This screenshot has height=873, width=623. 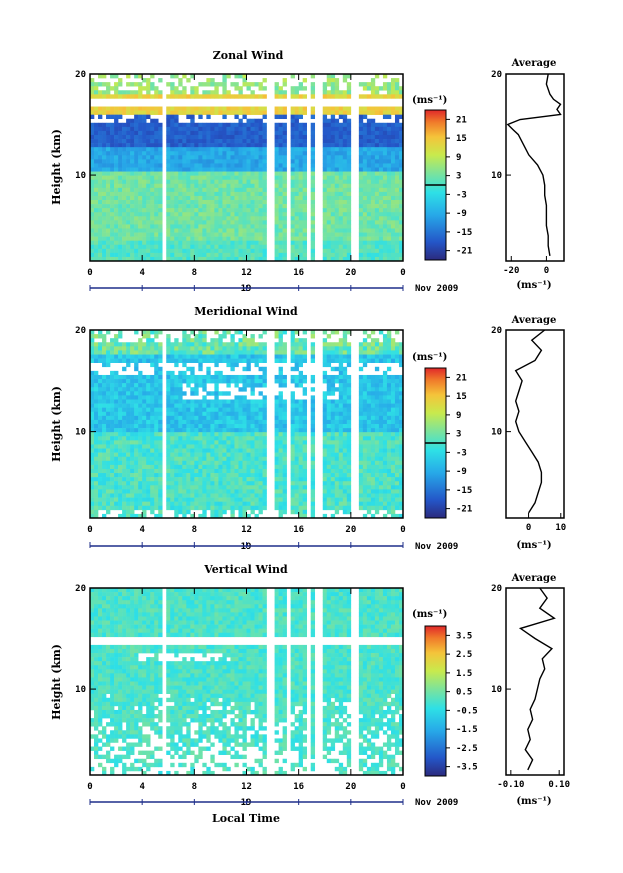 What do you see at coordinates (464, 233) in the screenshot?
I see `colorbar-tick-label: -15` at bounding box center [464, 233].